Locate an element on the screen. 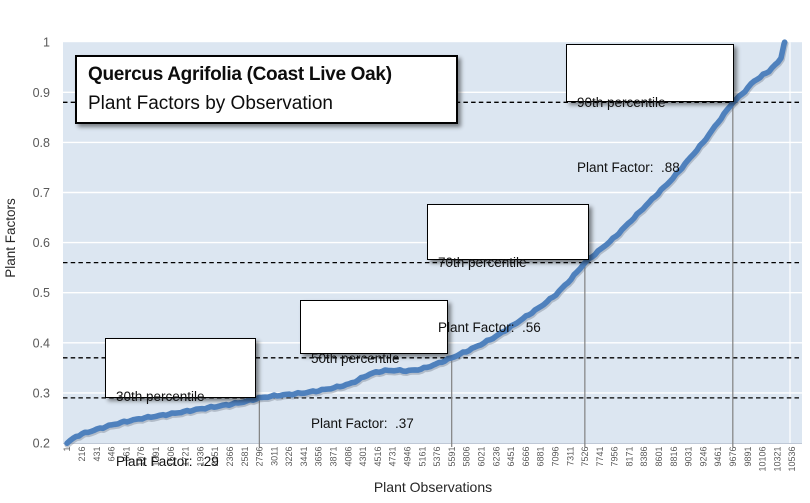  x-tick-label: 1 is located at coordinates (67, 449).